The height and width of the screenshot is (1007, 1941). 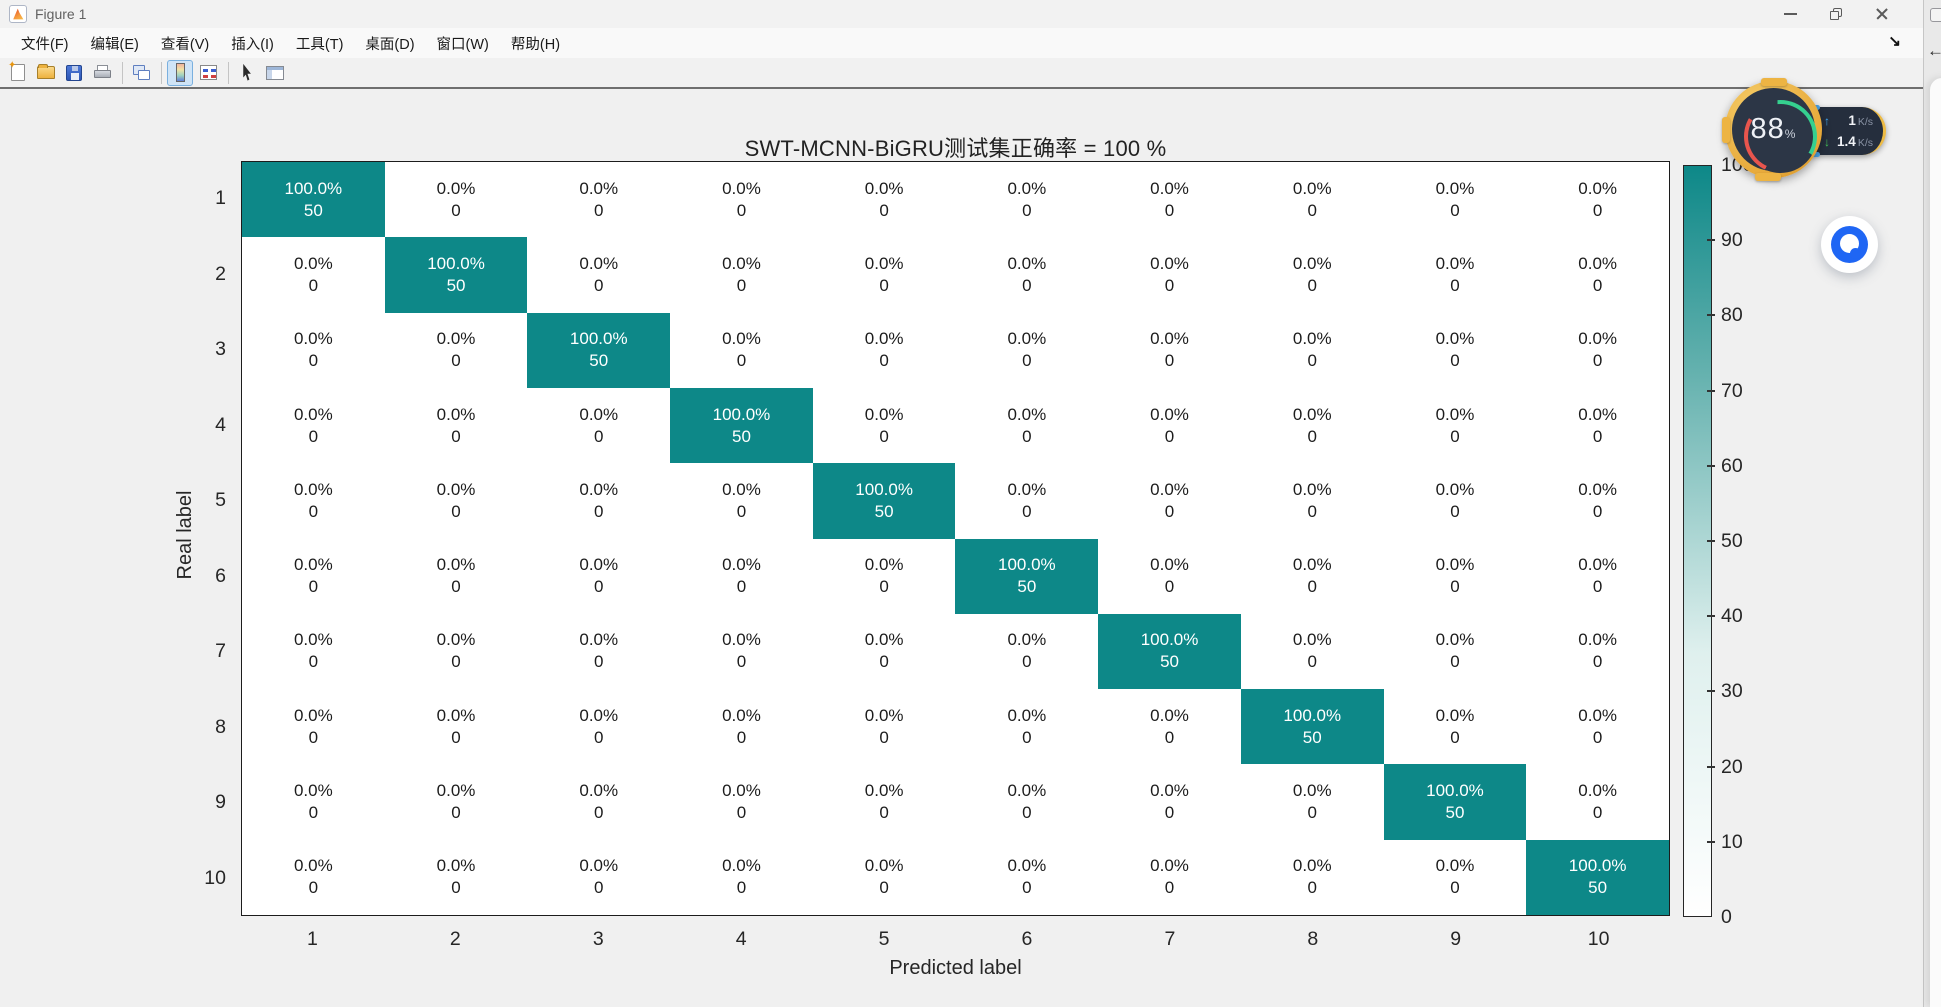 What do you see at coordinates (18, 73) in the screenshot?
I see `new-figure-button: ✦` at bounding box center [18, 73].